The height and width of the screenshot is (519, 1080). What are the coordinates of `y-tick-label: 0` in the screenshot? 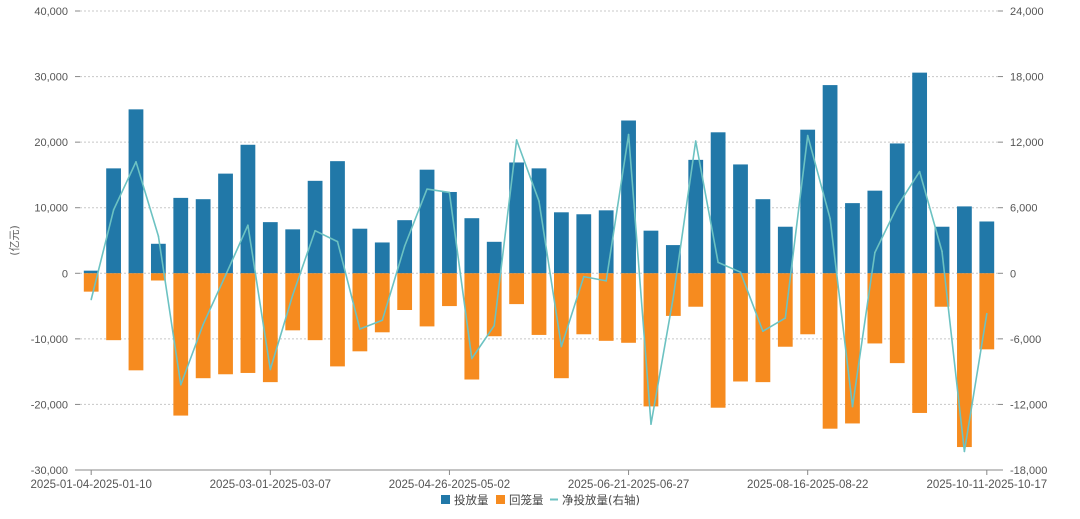 It's located at (65, 274).